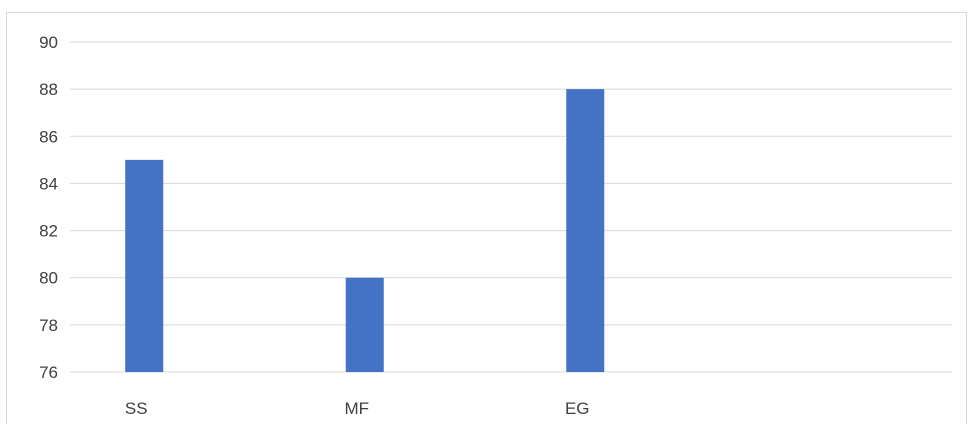 The height and width of the screenshot is (426, 970). I want to click on y-axis-ticks: 76 78 80 82 84 86 88 90, so click(48, 207).